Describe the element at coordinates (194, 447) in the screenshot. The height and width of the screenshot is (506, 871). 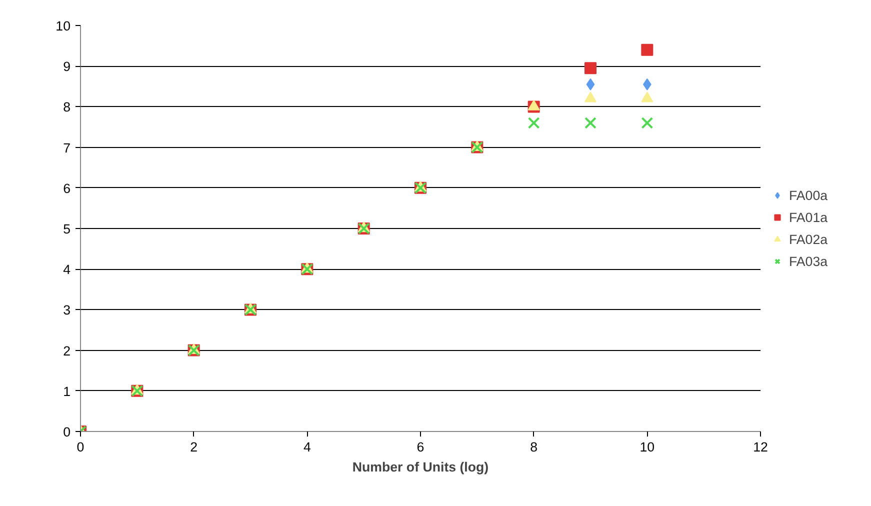
I see `x-tick-label: 2` at that location.